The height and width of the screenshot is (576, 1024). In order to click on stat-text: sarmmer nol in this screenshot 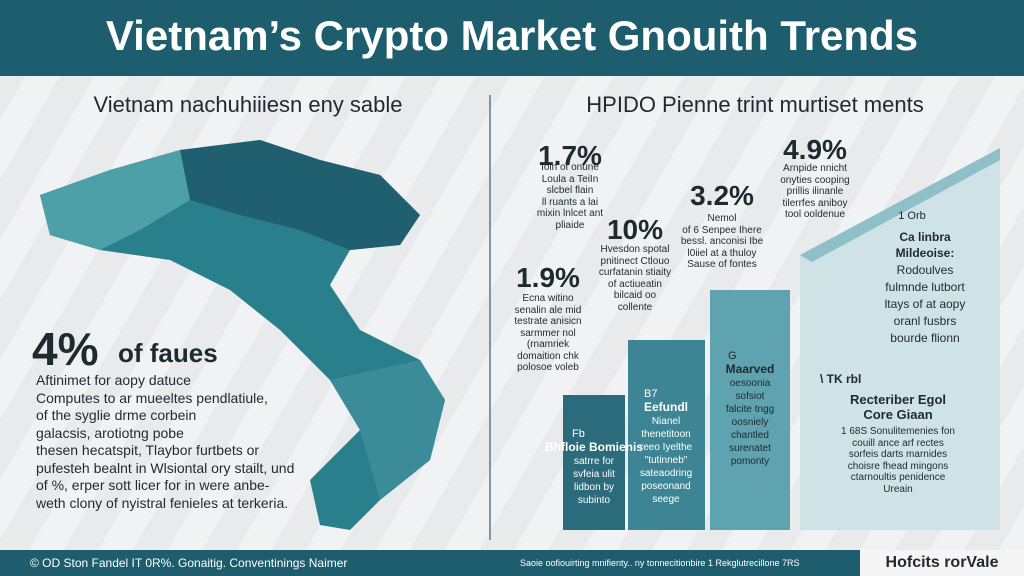, I will do `click(548, 333)`.